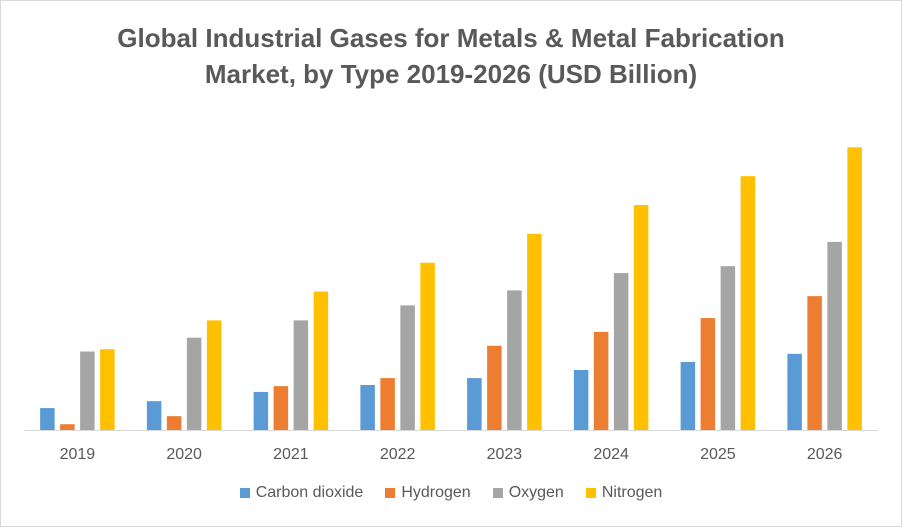 This screenshot has height=527, width=902. What do you see at coordinates (451, 74) in the screenshot?
I see `chart-title-line-2: Market, by Type 2019-2026 (USD Billion)` at bounding box center [451, 74].